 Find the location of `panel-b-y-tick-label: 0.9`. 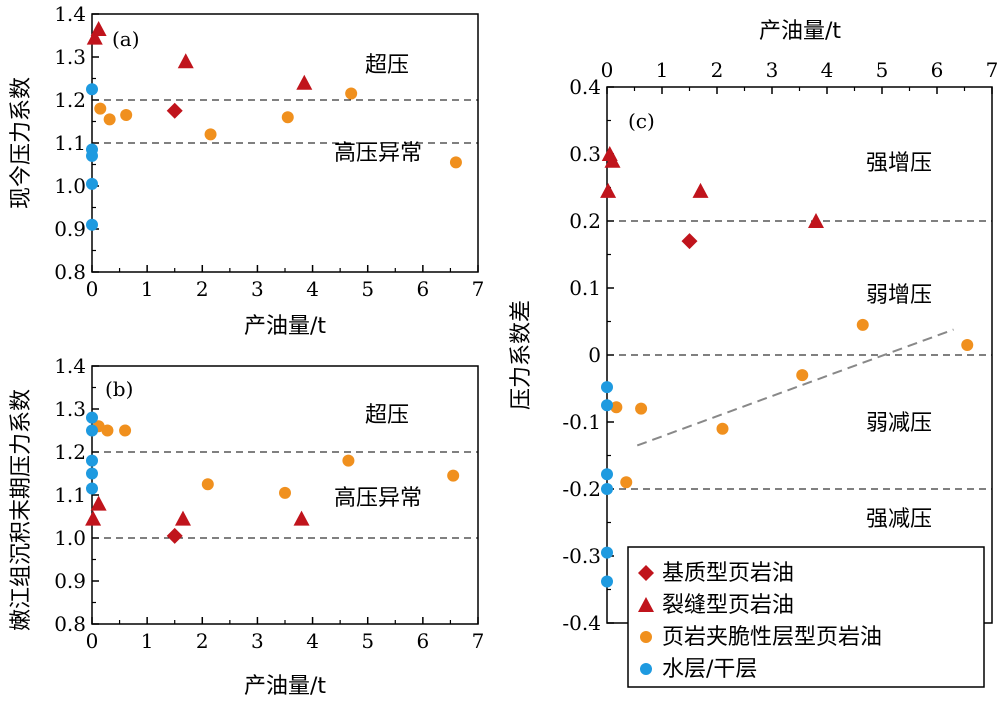

panel-b-y-tick-label: 0.9 is located at coordinates (70, 581).